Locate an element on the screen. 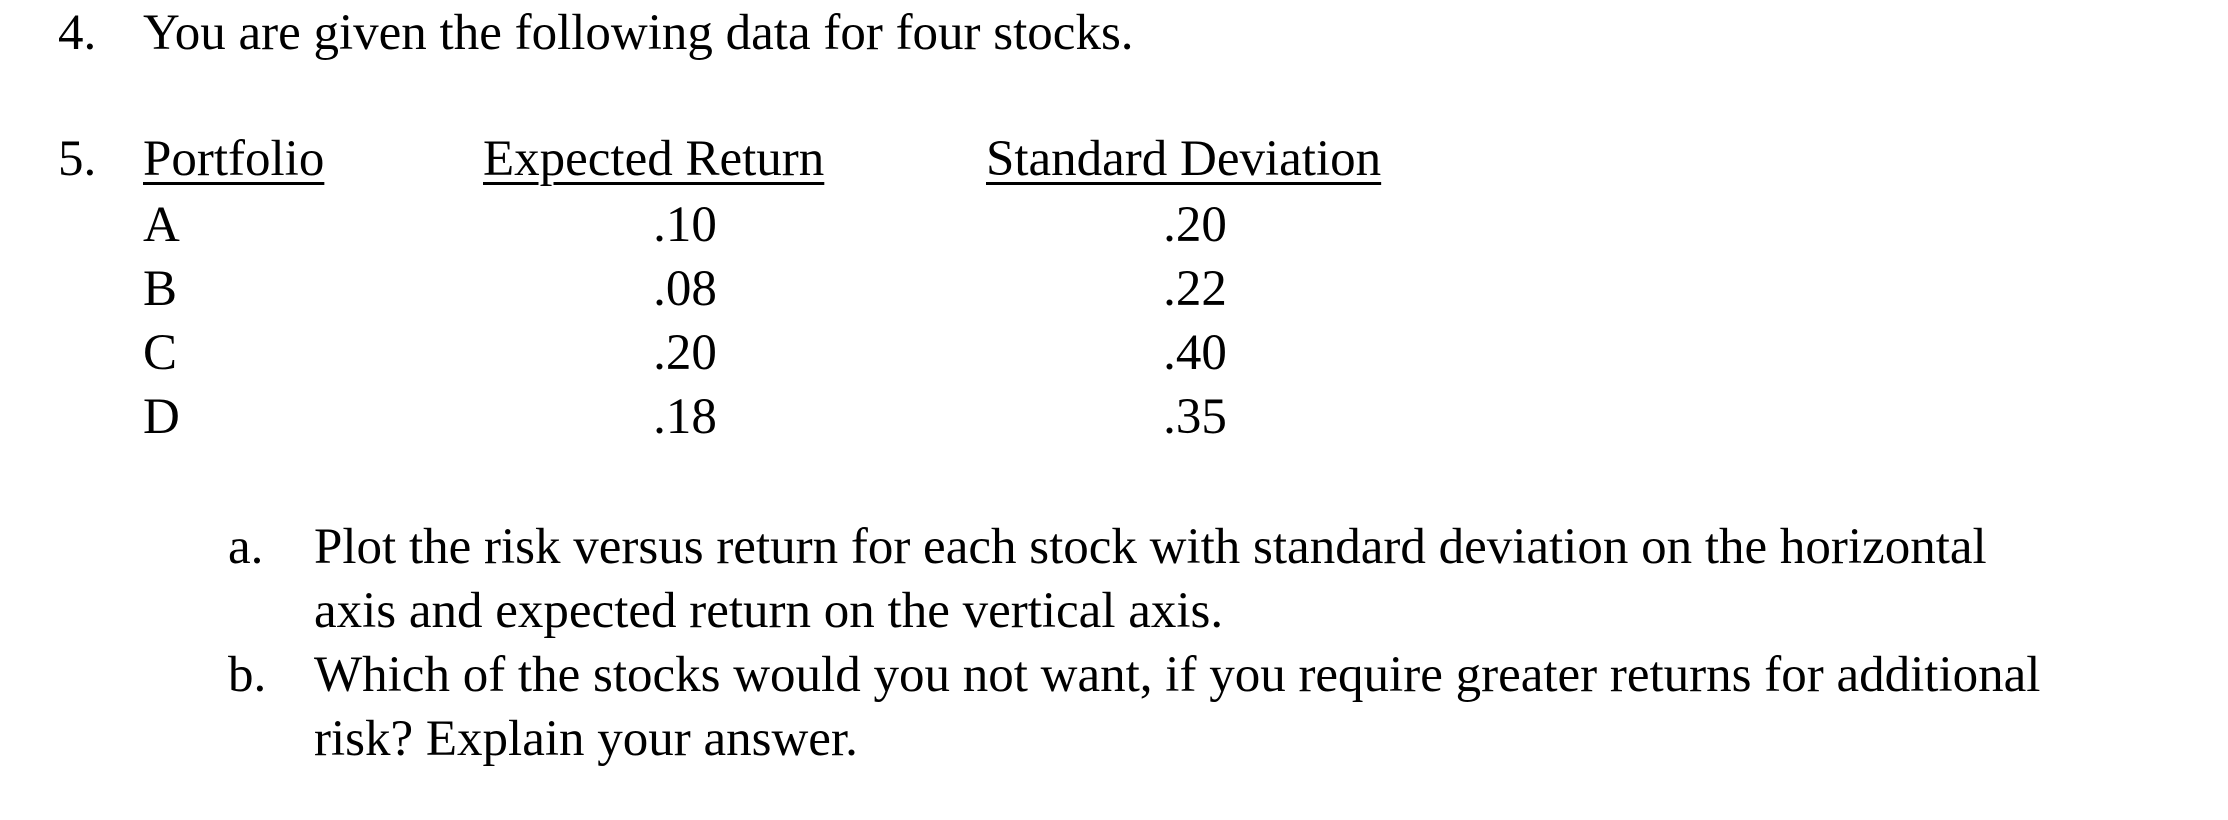 Image resolution: width=2228 pixels, height=820 pixels. part-b-line-2: risk? Explain your answer. is located at coordinates (586, 739).